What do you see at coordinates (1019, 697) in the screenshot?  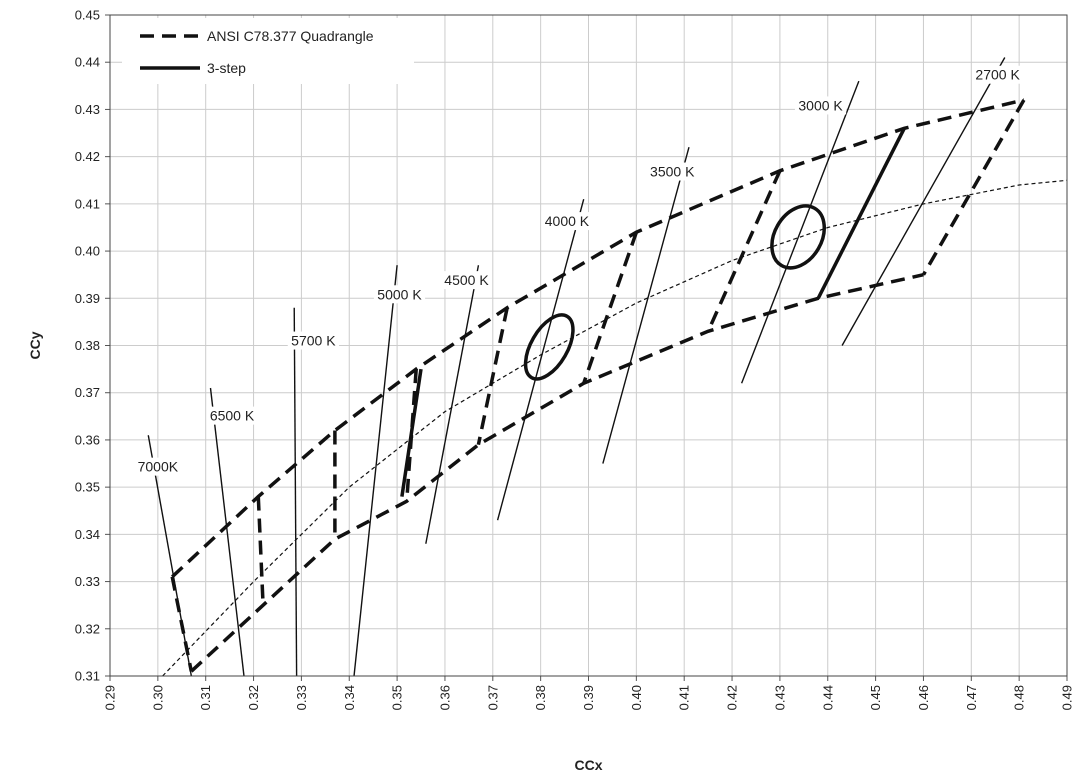 I see `x-tick-label: 0.48` at bounding box center [1019, 697].